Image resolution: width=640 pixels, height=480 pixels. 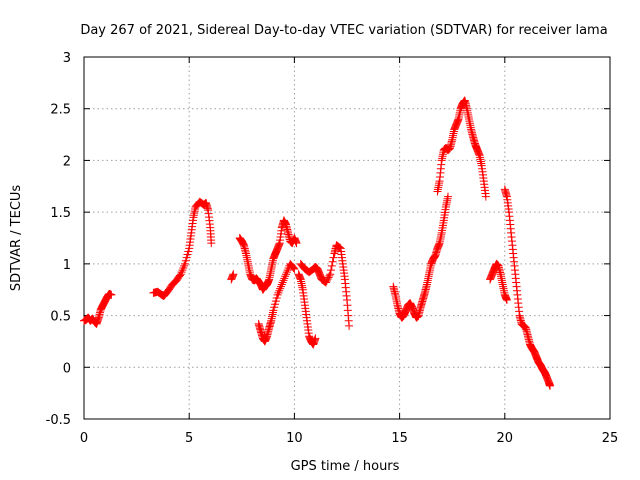 What do you see at coordinates (67, 161) in the screenshot?
I see `y-tick-label: 2` at bounding box center [67, 161].